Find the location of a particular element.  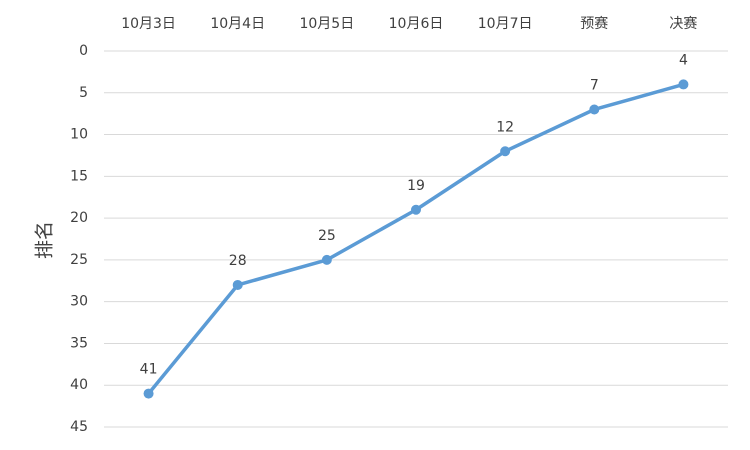

y-tick-label: 45 is located at coordinates (79, 427).